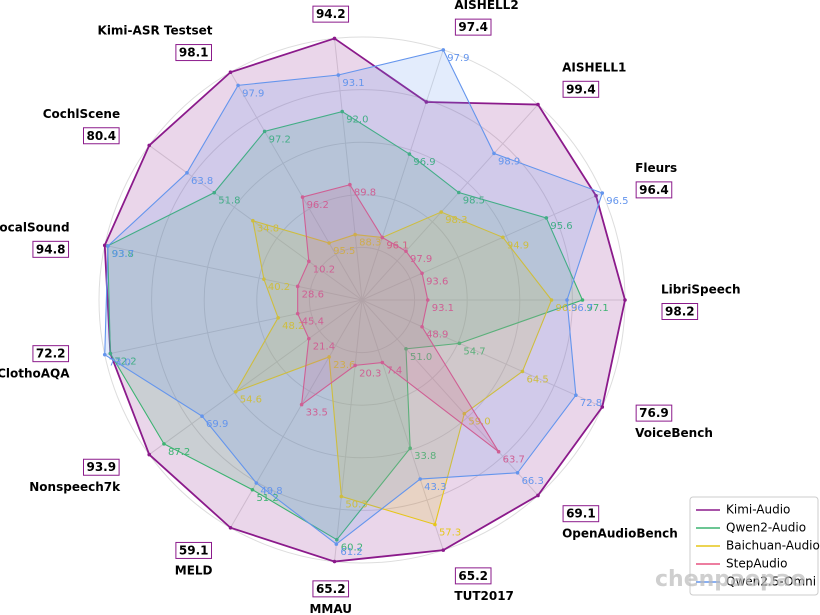 The width and height of the screenshot is (820, 615). I want to click on value-label: 98.2, so click(680, 312).